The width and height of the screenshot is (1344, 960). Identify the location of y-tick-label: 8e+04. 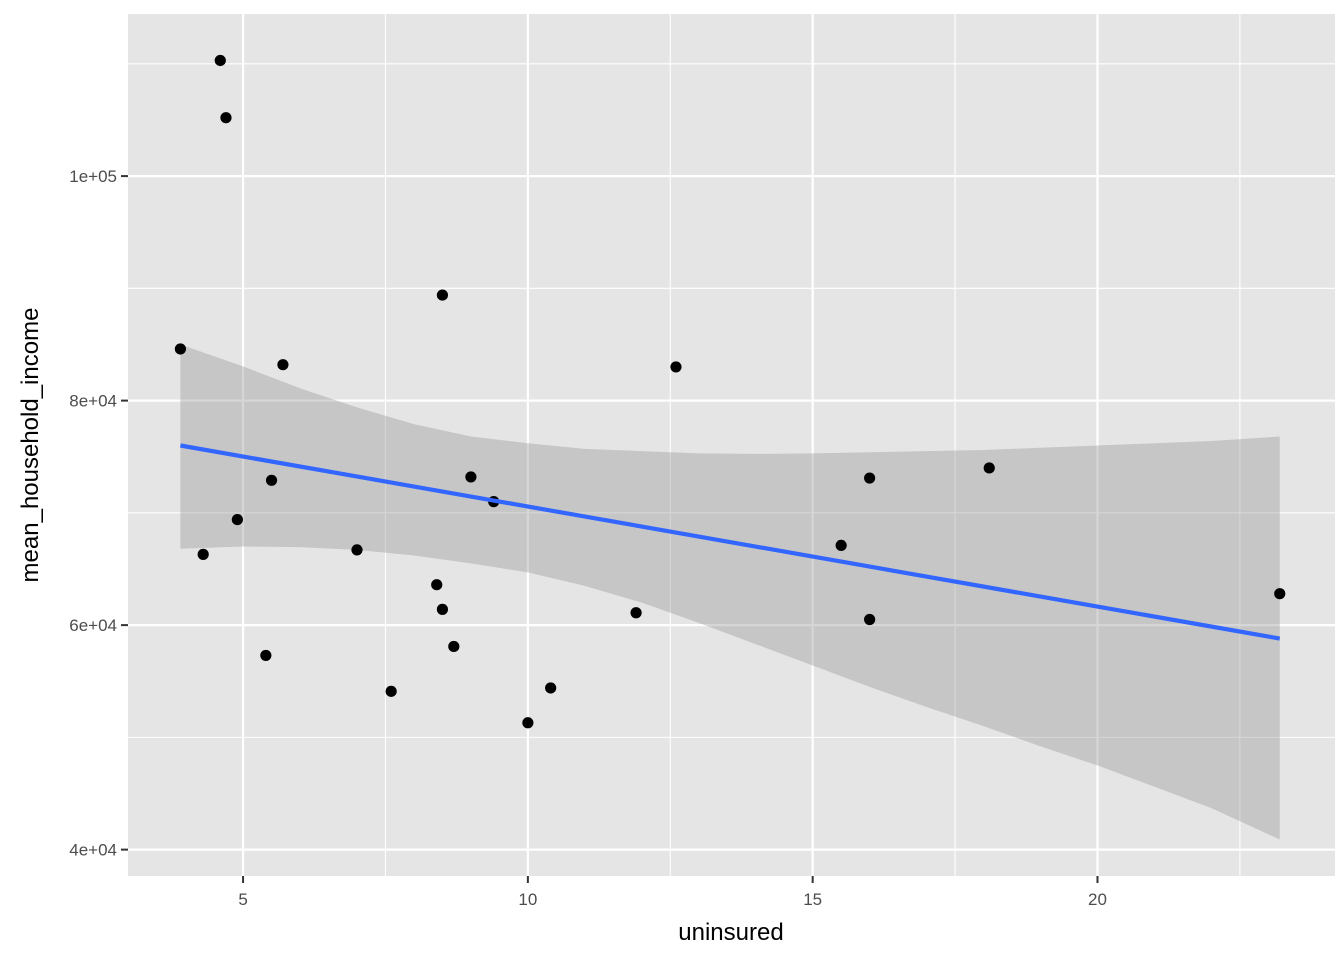
(93, 401).